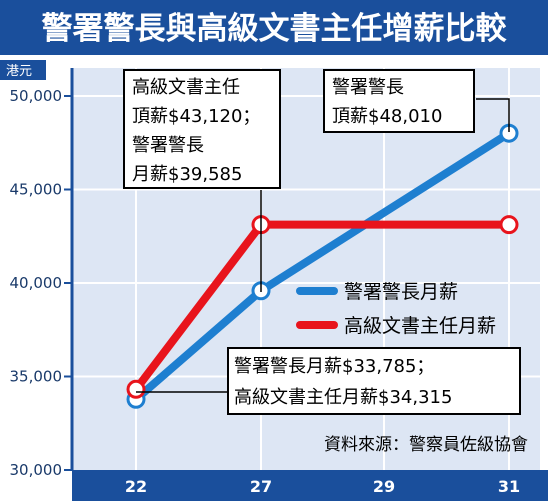 This screenshot has width=548, height=501. What do you see at coordinates (36, 470) in the screenshot?
I see `y-tick-label-0: 30,000` at bounding box center [36, 470].